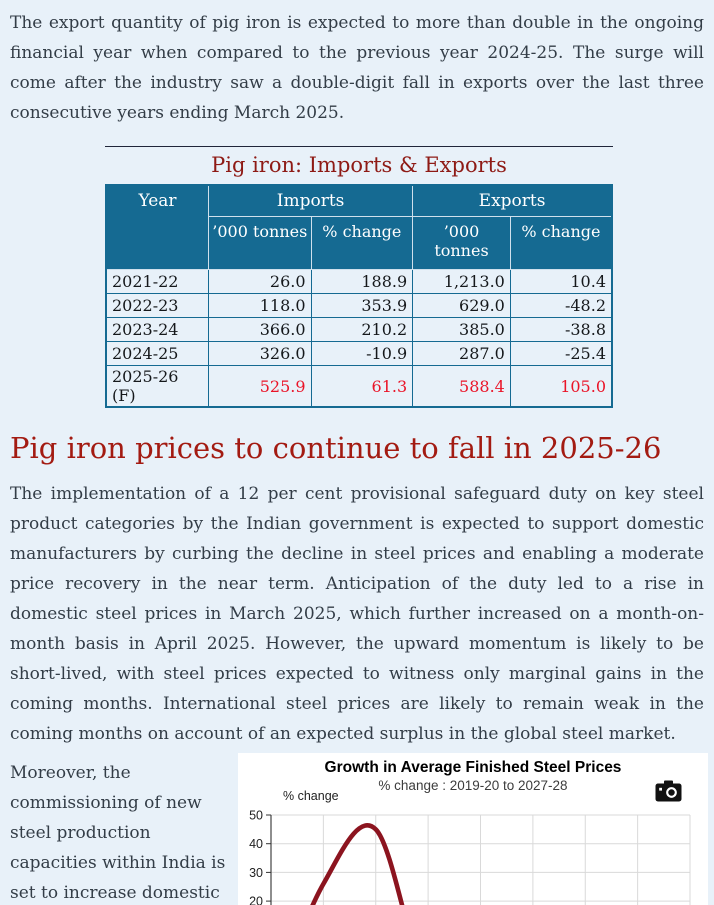 Image resolution: width=714 pixels, height=905 pixels. What do you see at coordinates (256, 873) in the screenshot?
I see `y-tick-label: 30` at bounding box center [256, 873].